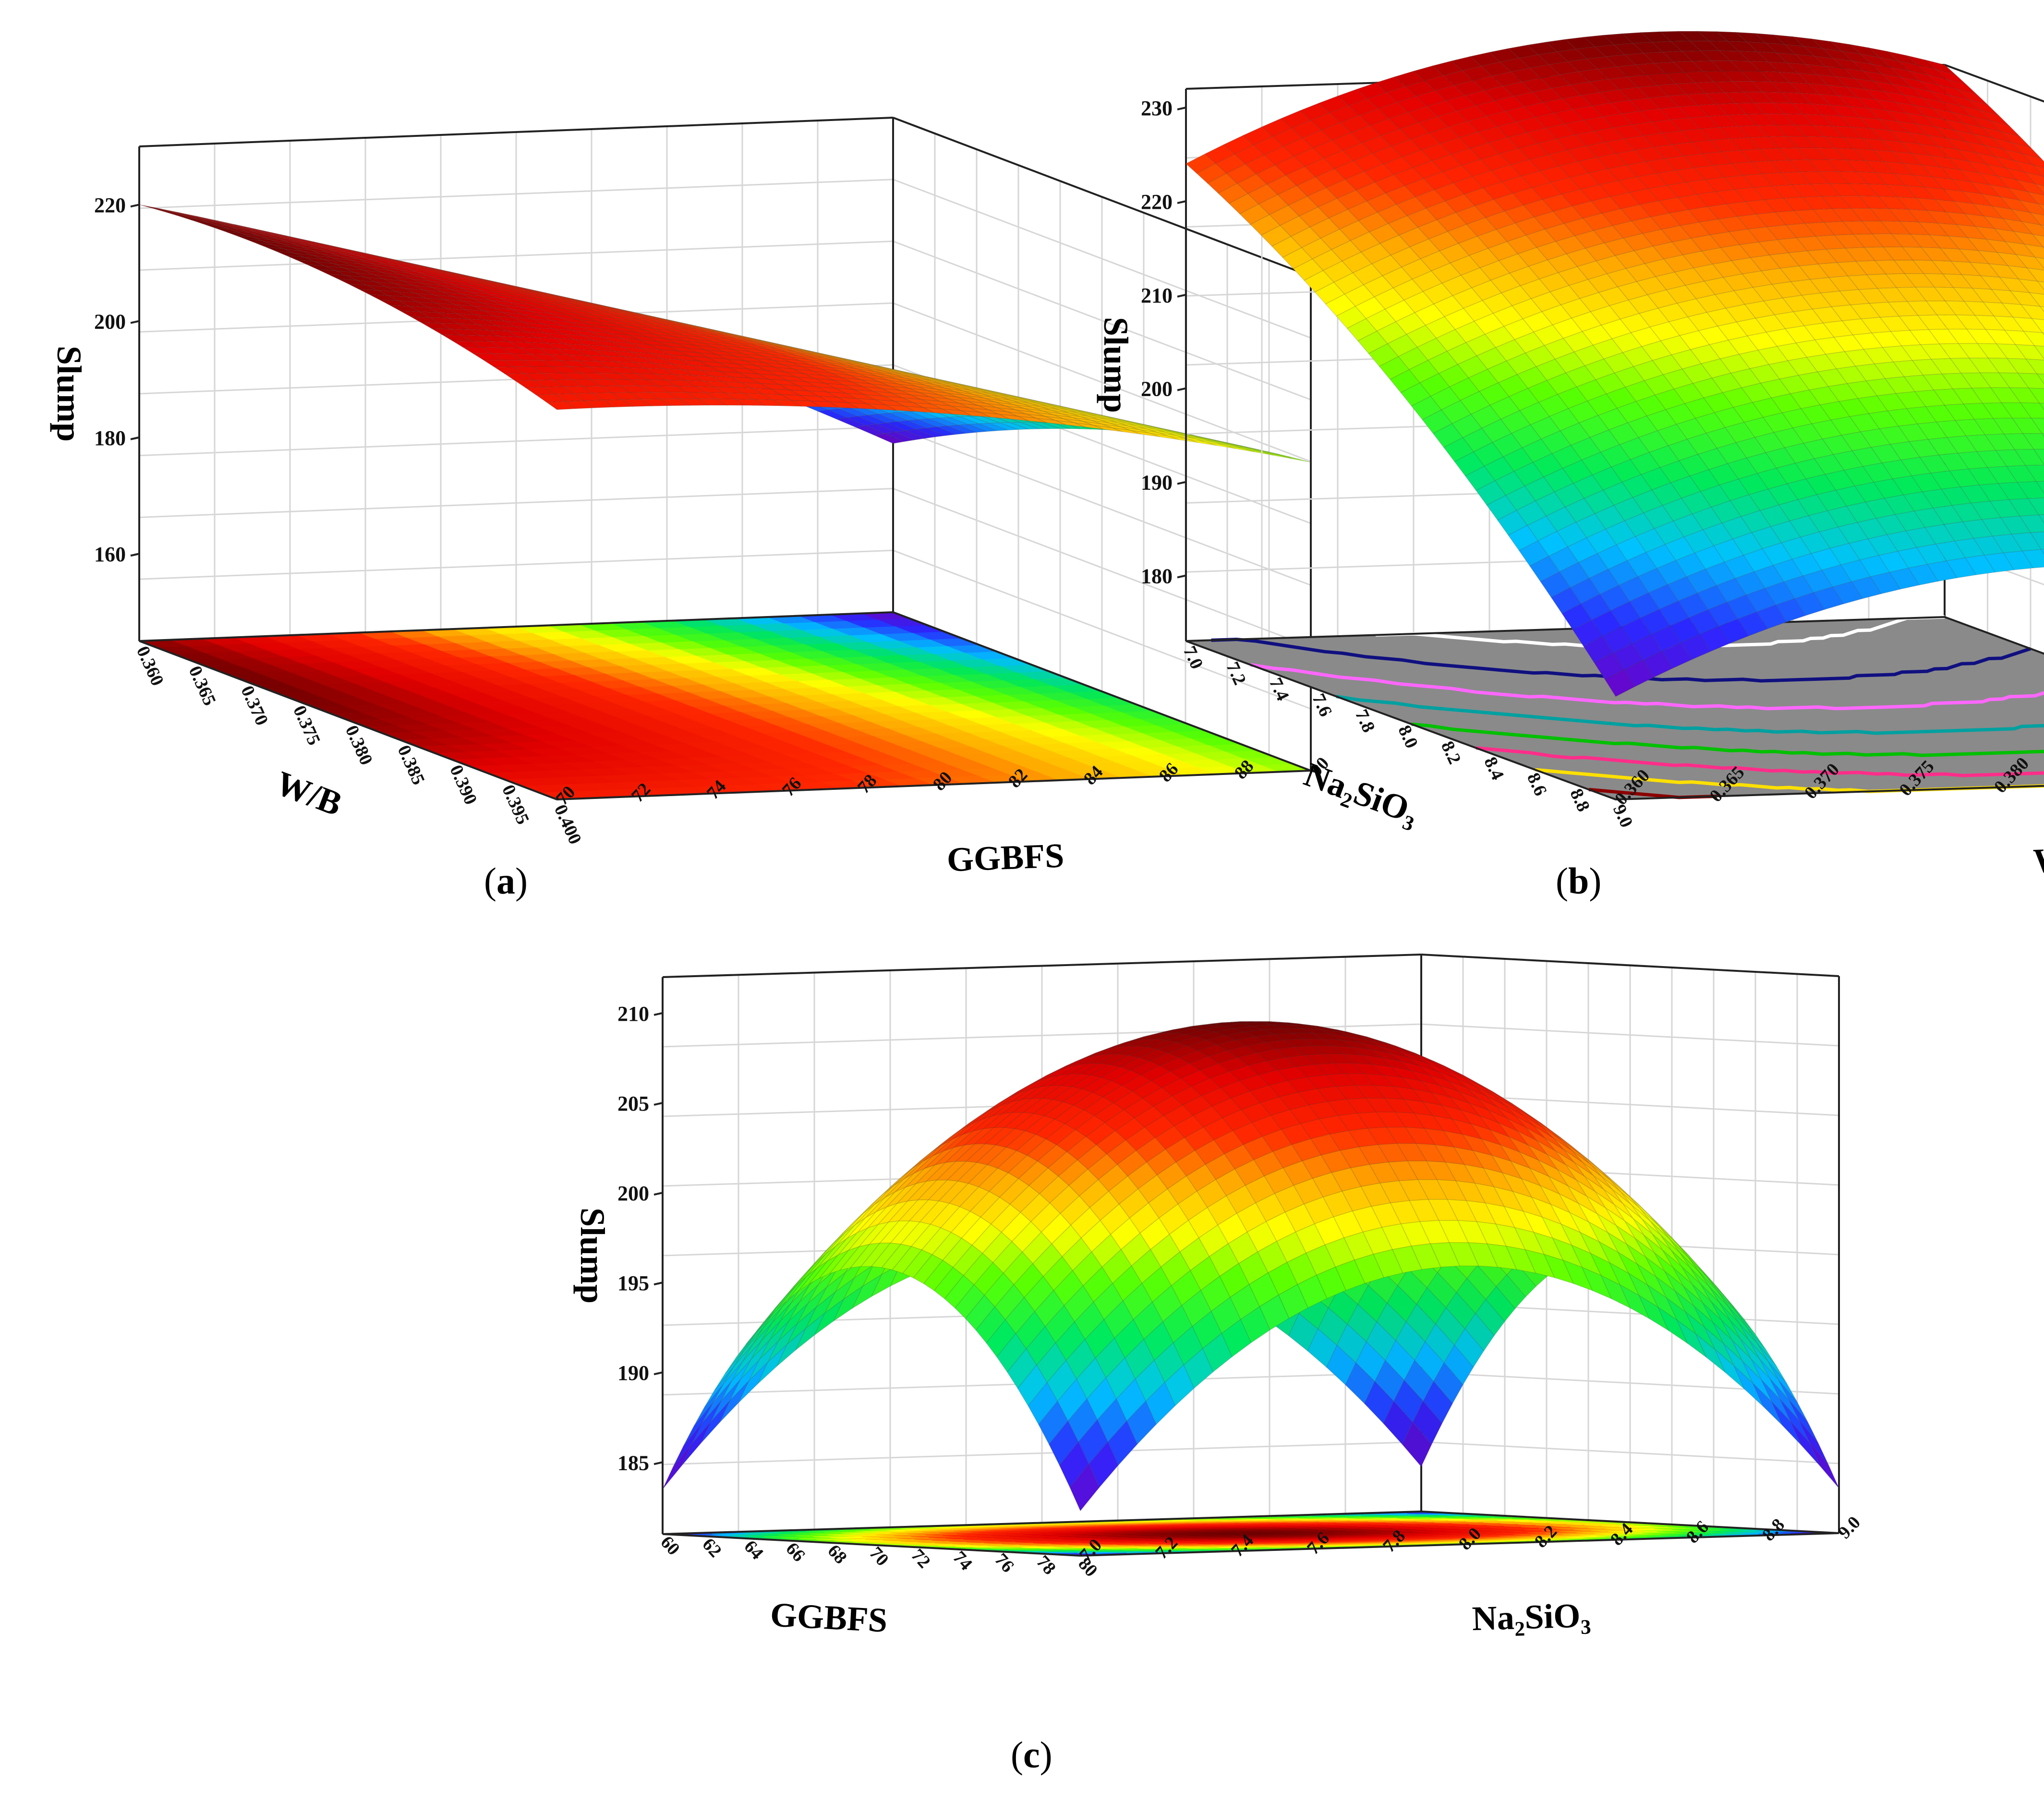 This screenshot has height=1802, width=2044. I want to click on y-axis-title: GGBFS, so click(1005, 857).